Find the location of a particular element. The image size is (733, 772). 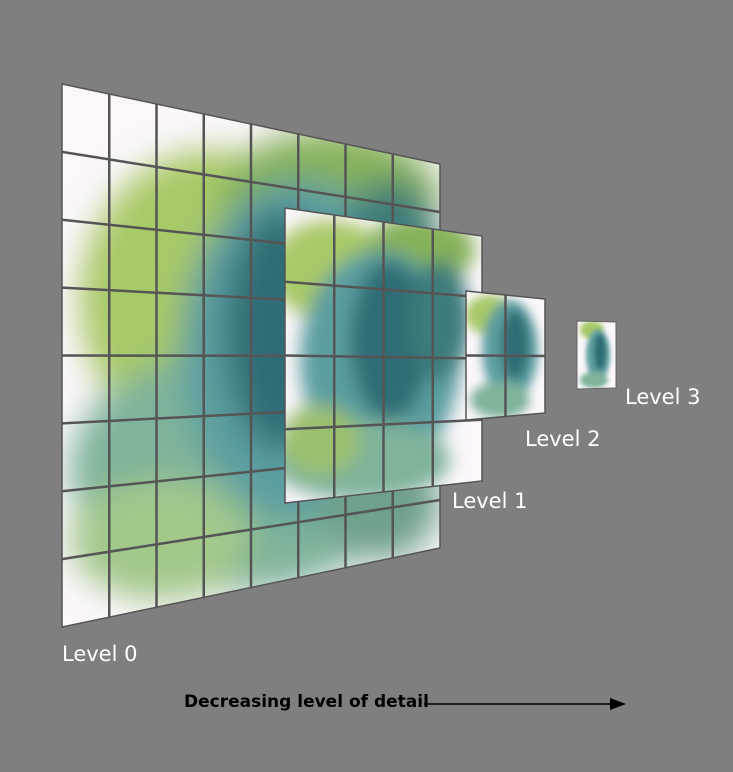

level-2-label: Level 2 is located at coordinates (563, 439).